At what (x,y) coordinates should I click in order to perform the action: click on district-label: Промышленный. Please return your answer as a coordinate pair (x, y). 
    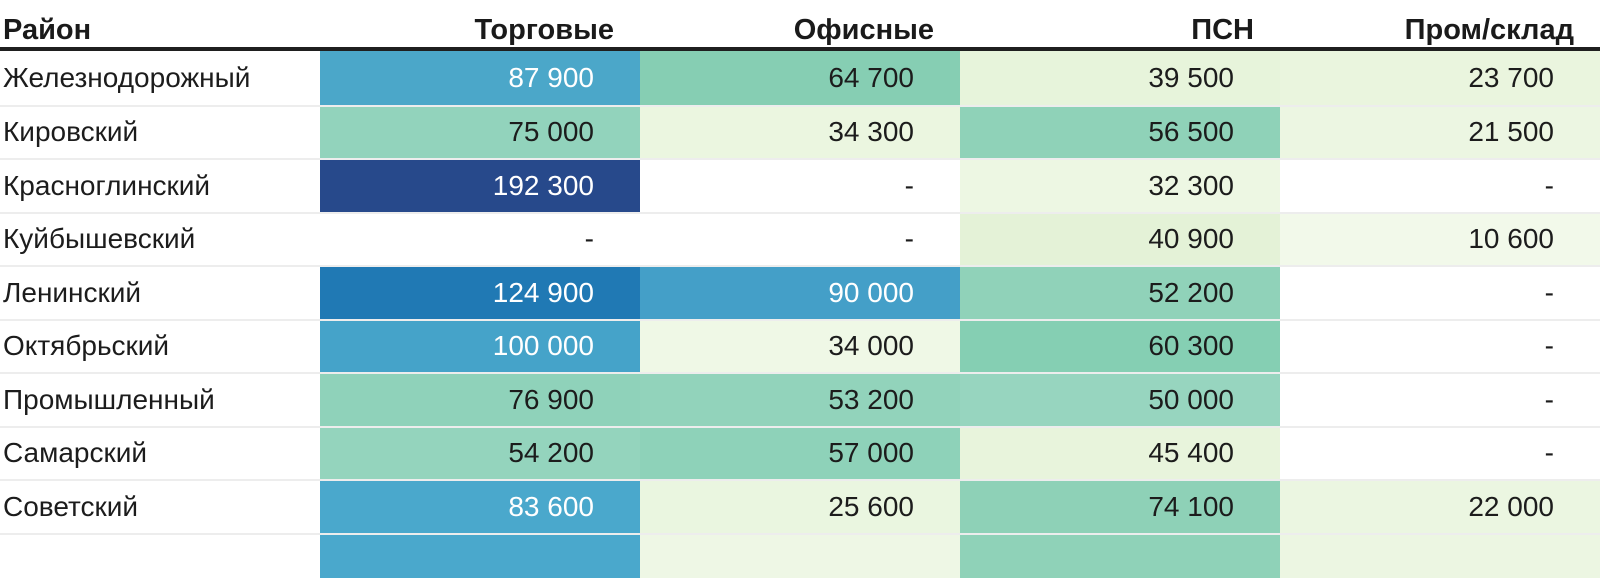
    Looking at the image, I should click on (160, 399).